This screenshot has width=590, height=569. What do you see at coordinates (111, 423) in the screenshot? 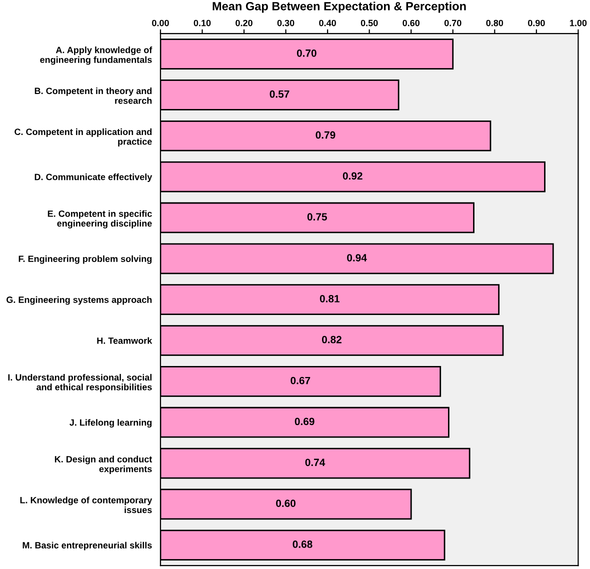
I see `y-tick-label: J. Lifelong learning` at bounding box center [111, 423].